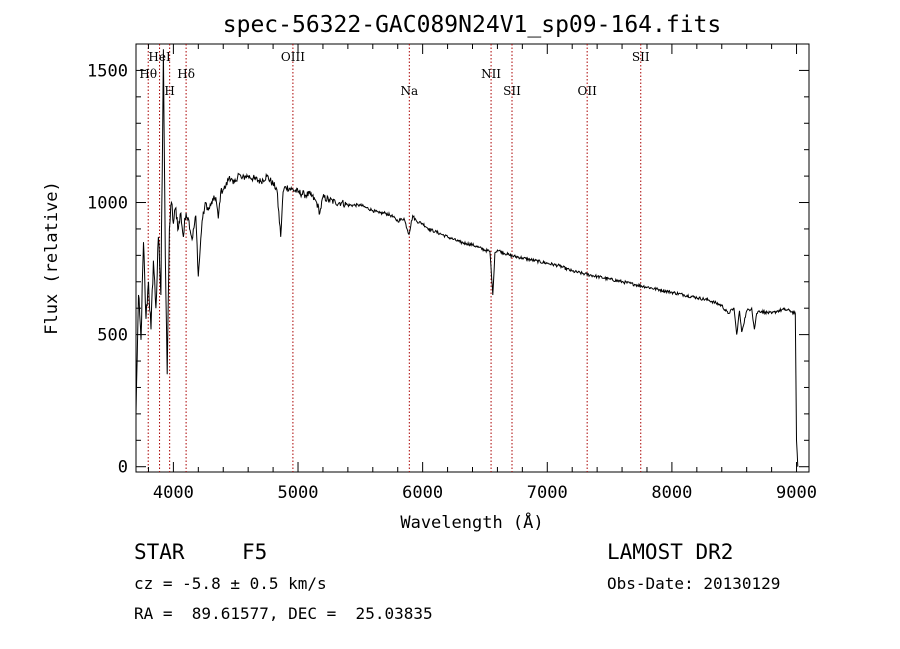 Image resolution: width=900 pixels, height=649 pixels. I want to click on coordinates-readout: RA = 89.61577, DEC = 25.03835, so click(283, 613).